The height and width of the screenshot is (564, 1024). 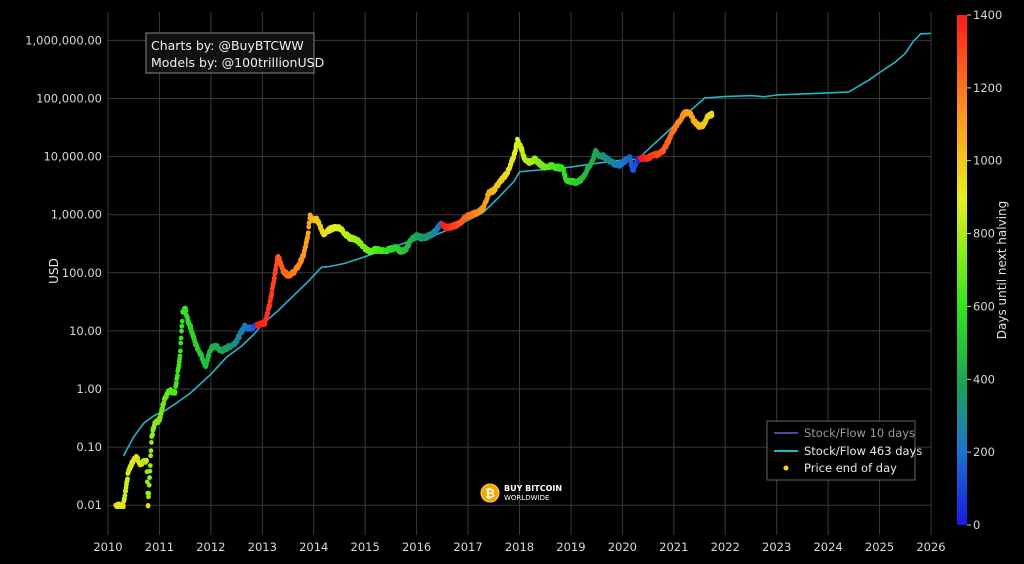 I want to click on y-tick-label: 0.10, so click(x=89, y=447).